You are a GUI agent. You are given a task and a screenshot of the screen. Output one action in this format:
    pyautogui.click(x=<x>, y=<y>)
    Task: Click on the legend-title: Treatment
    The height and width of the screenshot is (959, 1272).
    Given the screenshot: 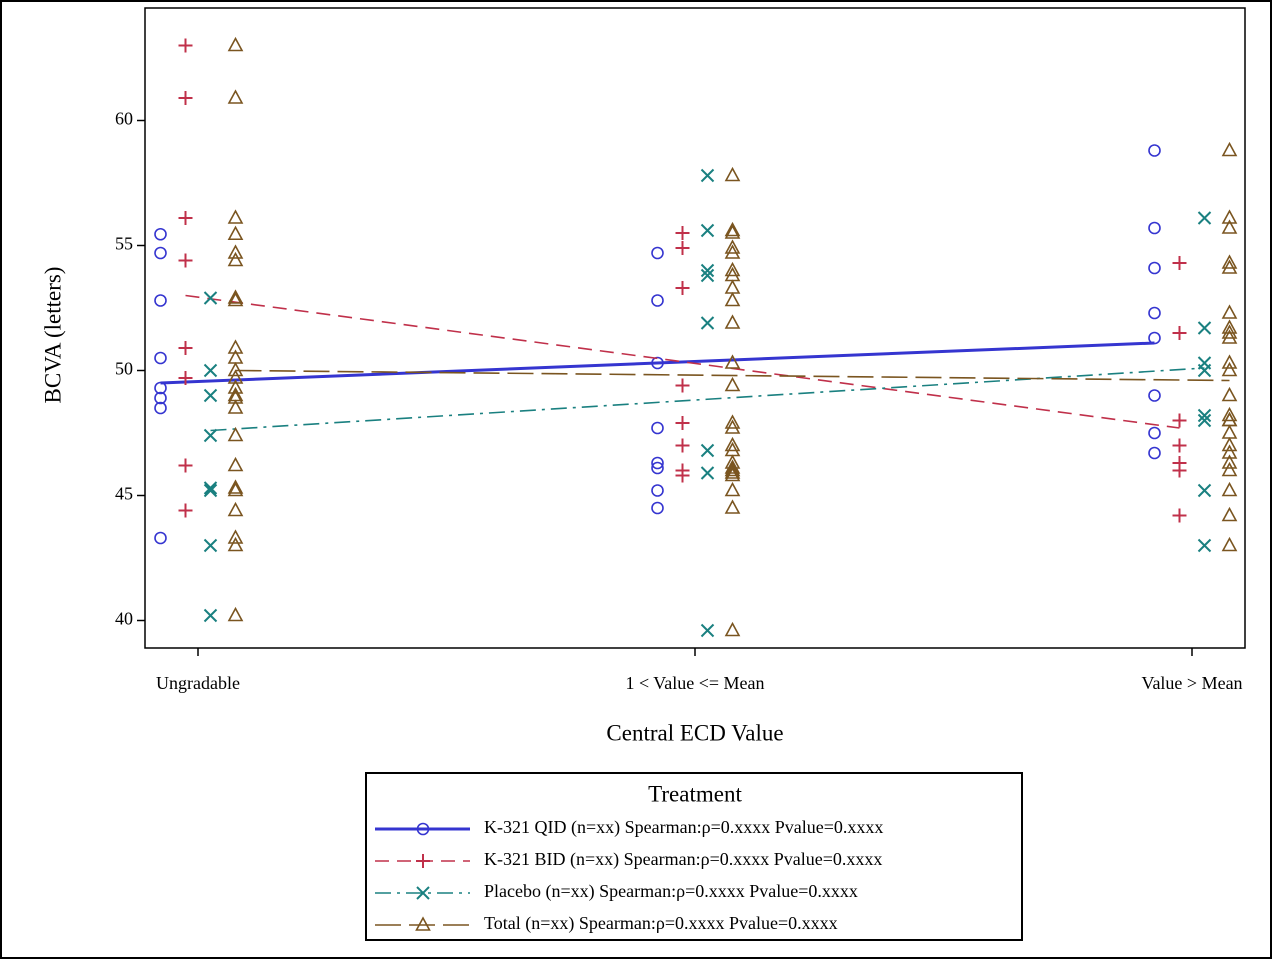 What is the action you would take?
    pyautogui.click(x=695, y=793)
    